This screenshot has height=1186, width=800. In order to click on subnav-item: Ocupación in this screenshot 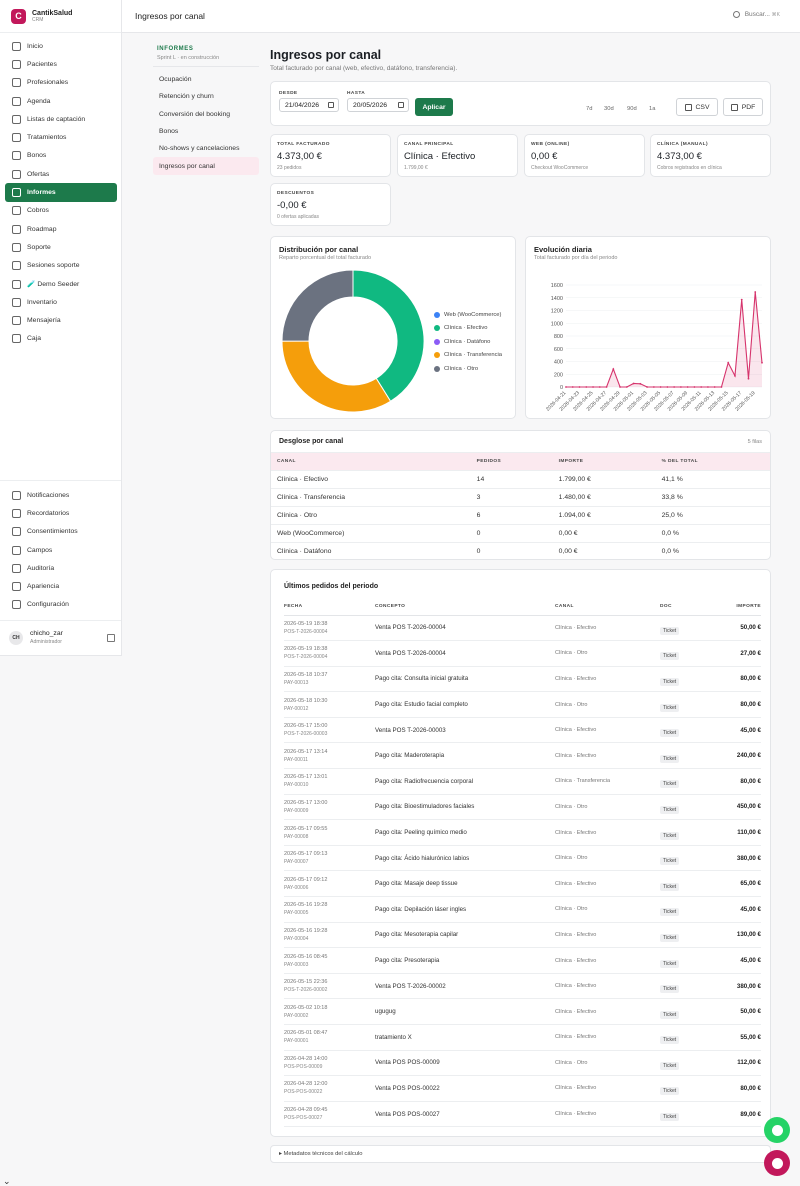, I will do `click(175, 80)`.